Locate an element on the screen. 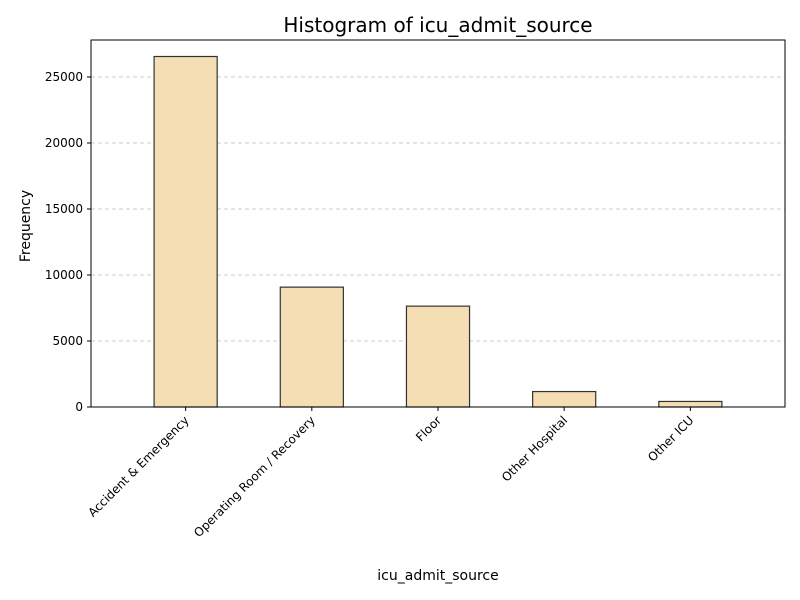 The image size is (800, 600). x-tick-label-4: Other ICU is located at coordinates (670, 438).